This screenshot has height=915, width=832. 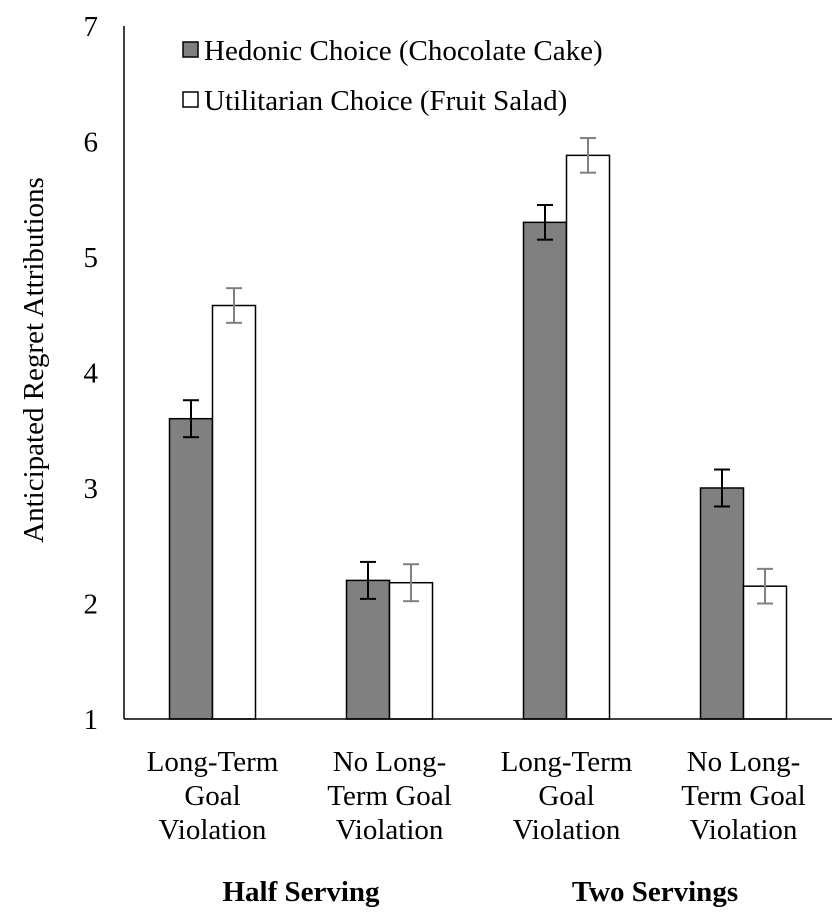 What do you see at coordinates (655, 892) in the screenshot?
I see `group-label: Two Servings` at bounding box center [655, 892].